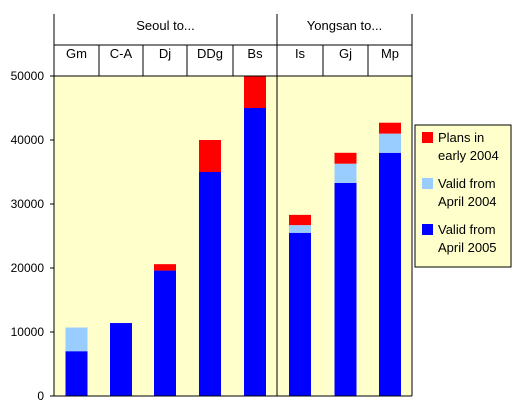 This screenshot has width=515, height=415. Describe the element at coordinates (165, 53) in the screenshot. I see `category-label: Dj` at that location.